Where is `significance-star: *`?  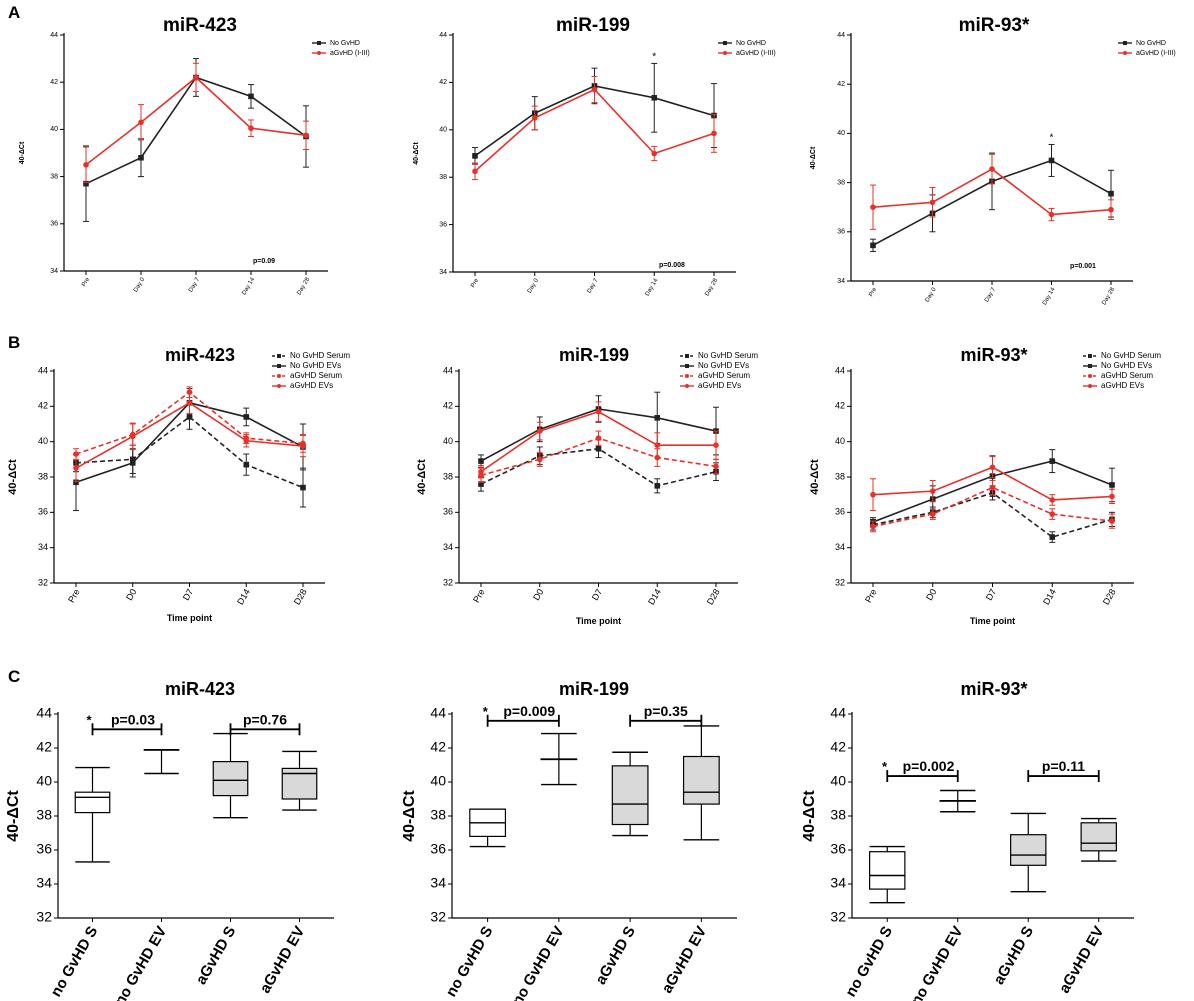 significance-star: * is located at coordinates (1052, 137).